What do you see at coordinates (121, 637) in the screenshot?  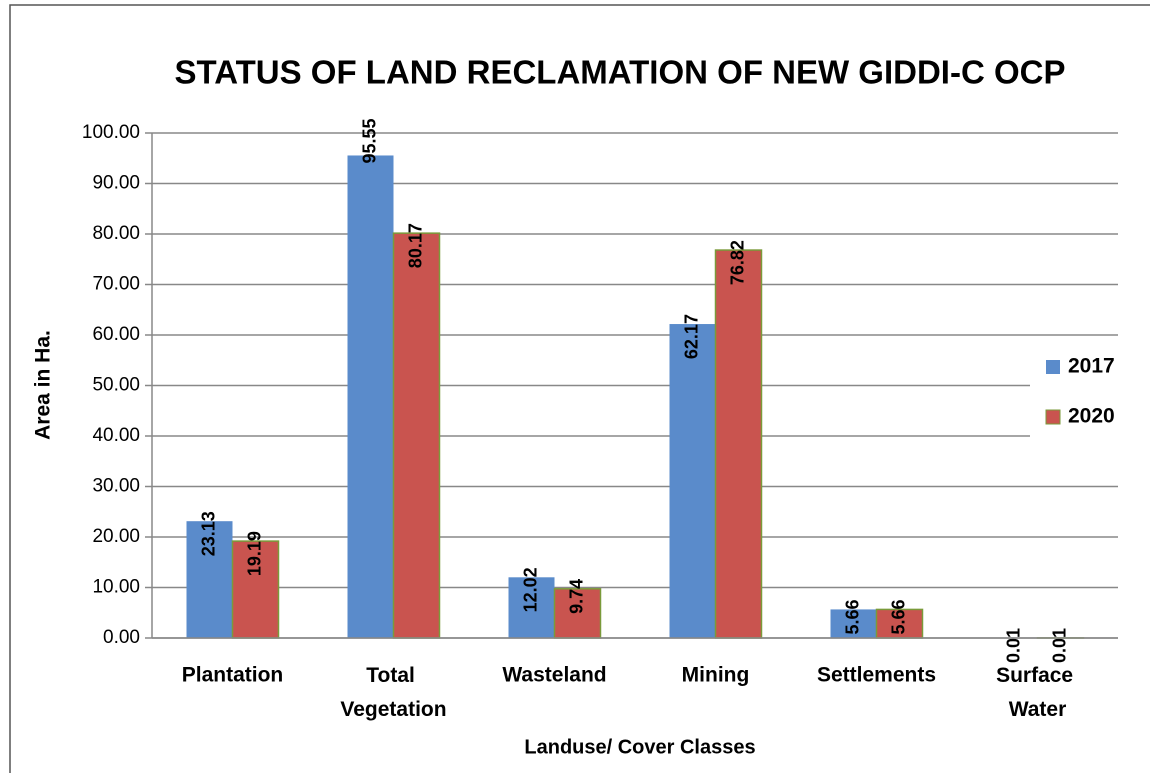 I see `y-tick-label: 0.00` at bounding box center [121, 637].